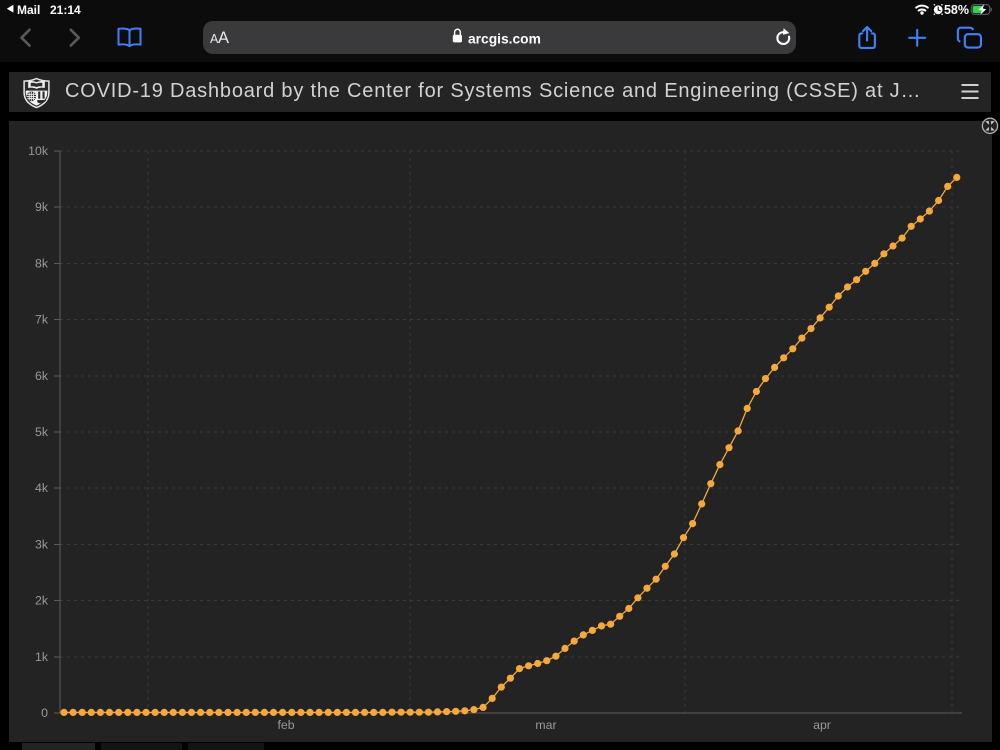 This screenshot has width=1000, height=750. I want to click on svg-text: 9k, so click(42, 207).